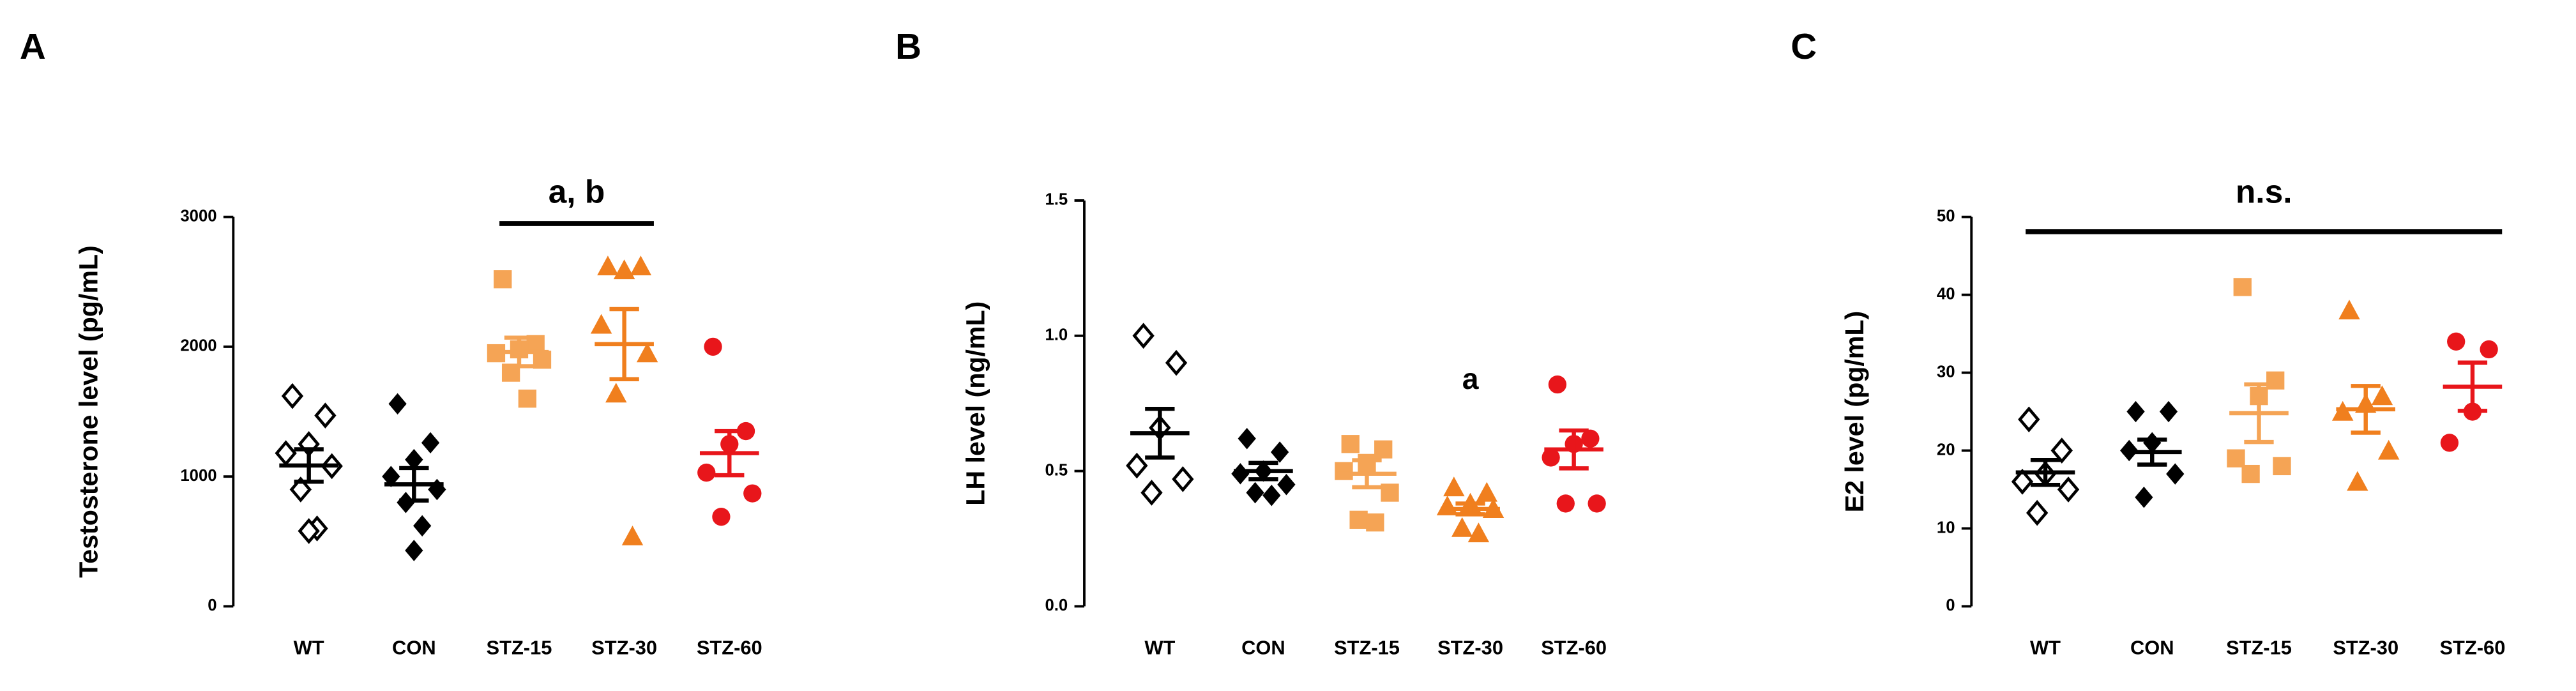 This screenshot has width=2576, height=691. I want to click on x-tick-label: CON, so click(414, 647).